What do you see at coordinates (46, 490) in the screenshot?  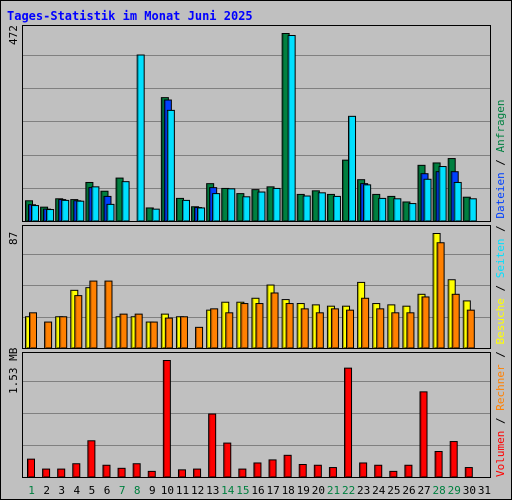 I see `x-tick-label-day-2: 2` at bounding box center [46, 490].